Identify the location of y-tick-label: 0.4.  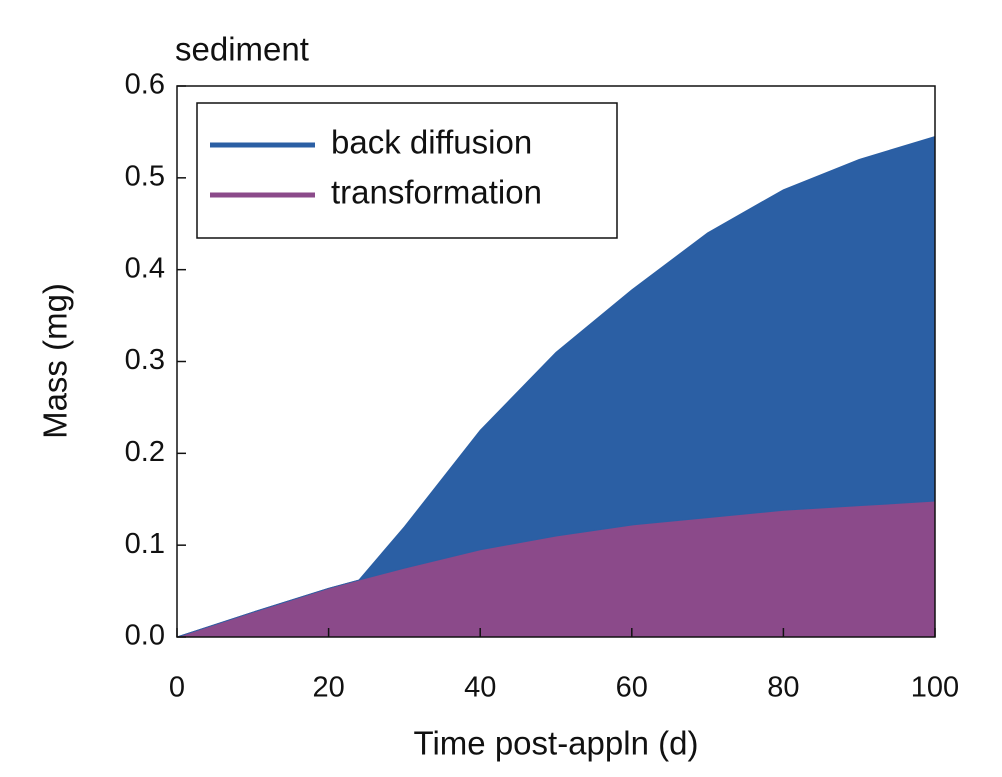
(145, 268).